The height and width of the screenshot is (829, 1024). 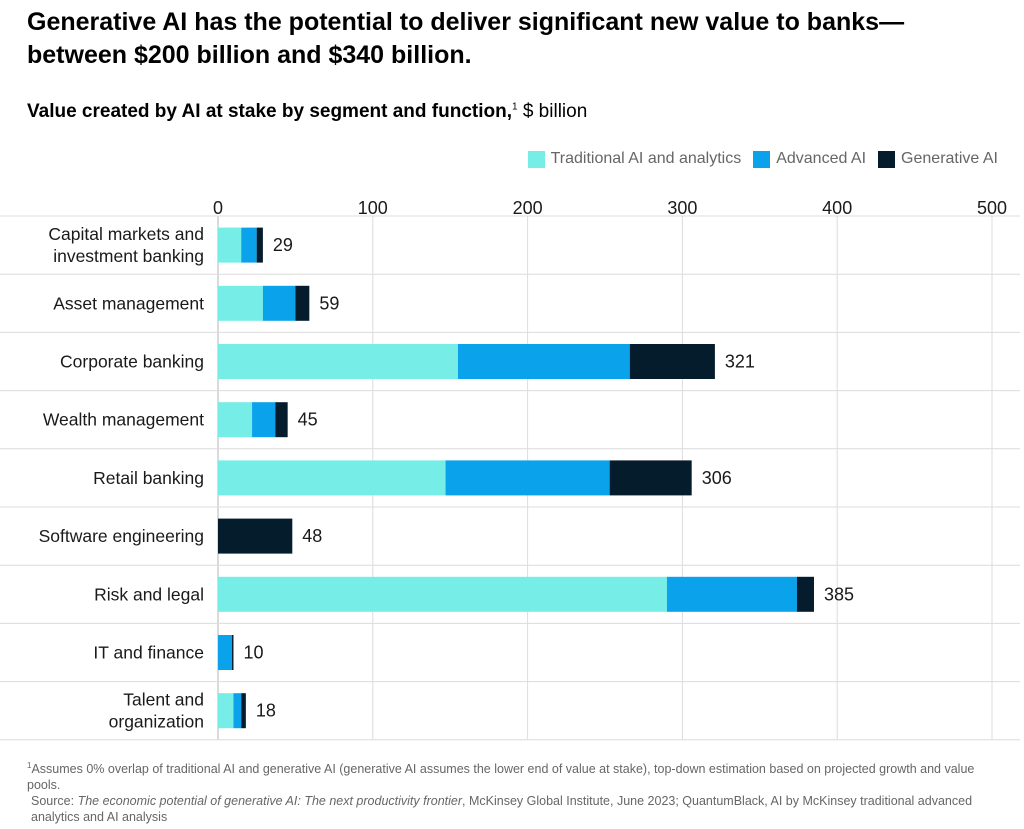 I want to click on category-label: Wealth management, so click(x=123, y=420).